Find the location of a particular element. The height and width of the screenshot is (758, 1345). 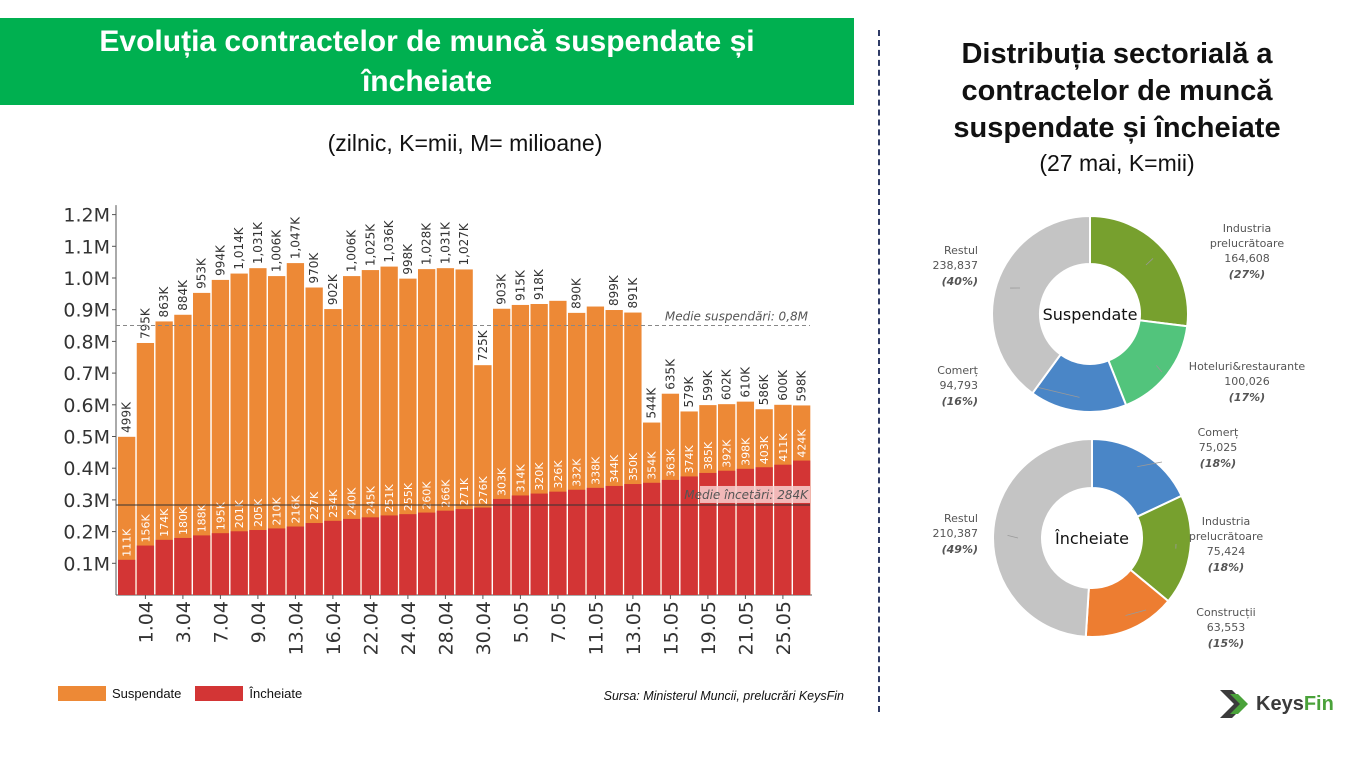

y-tick-label: 0.8M is located at coordinates (86, 342).